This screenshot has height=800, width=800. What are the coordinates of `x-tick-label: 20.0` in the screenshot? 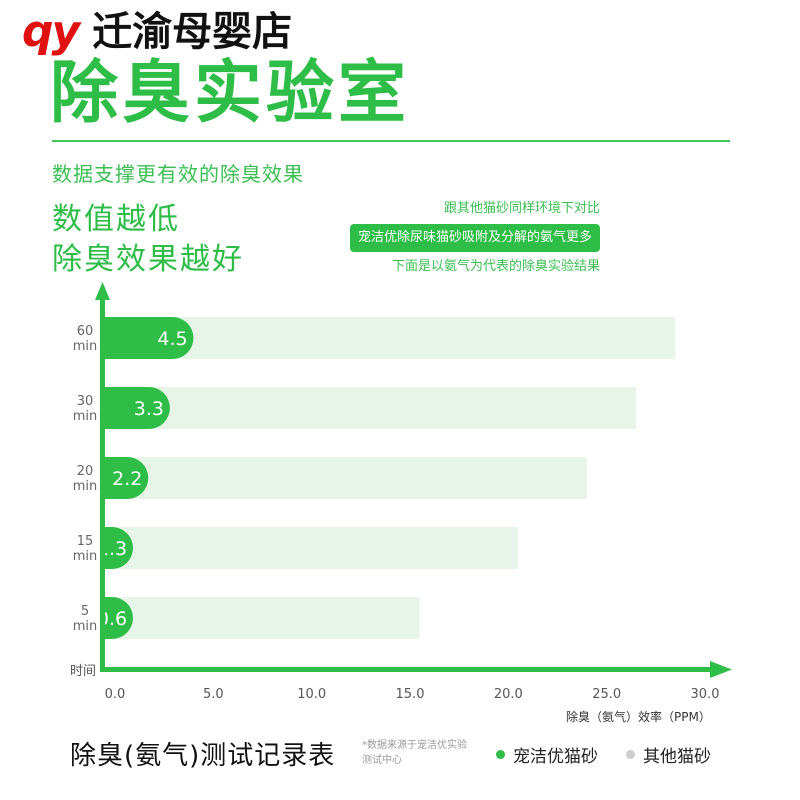 It's located at (508, 694).